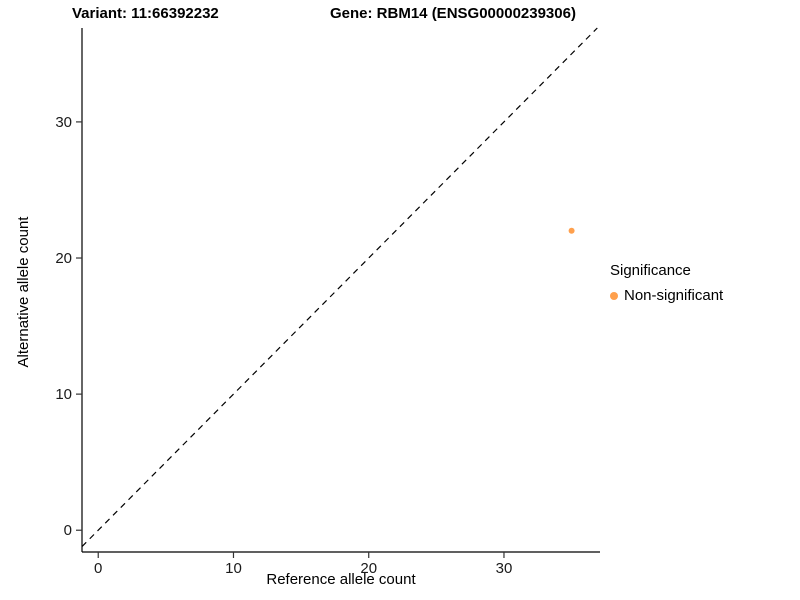  I want to click on plot-title-variant: Variant: 11:66392232, so click(145, 13).